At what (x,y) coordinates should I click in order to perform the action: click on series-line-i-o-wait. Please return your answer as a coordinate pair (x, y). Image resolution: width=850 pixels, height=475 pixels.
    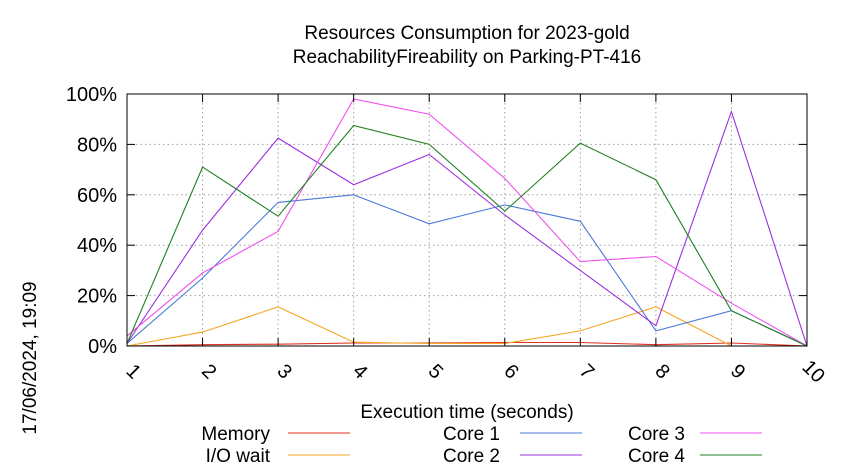
    Looking at the image, I should click on (466, 326).